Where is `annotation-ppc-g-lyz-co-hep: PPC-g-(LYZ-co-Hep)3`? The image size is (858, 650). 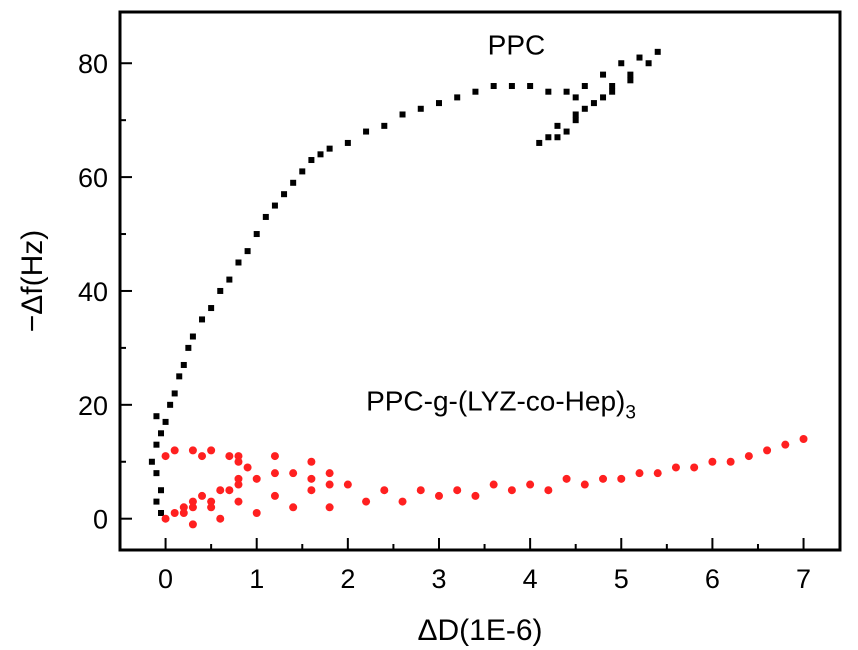 annotation-ppc-g-lyz-co-hep: PPC-g-(LYZ-co-Hep)3 is located at coordinates (501, 405).